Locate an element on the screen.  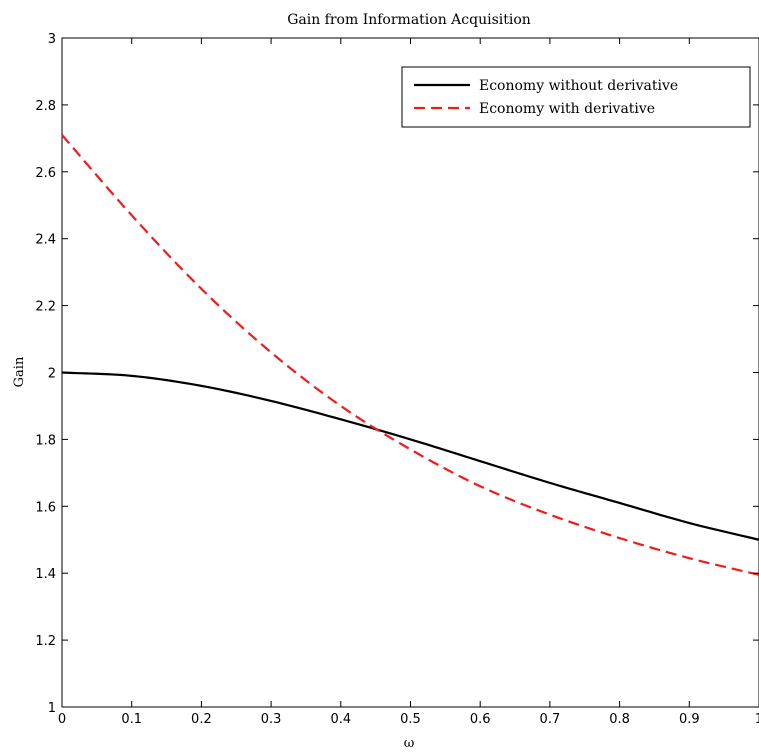
x-tick-label: 0.1 is located at coordinates (131, 719).